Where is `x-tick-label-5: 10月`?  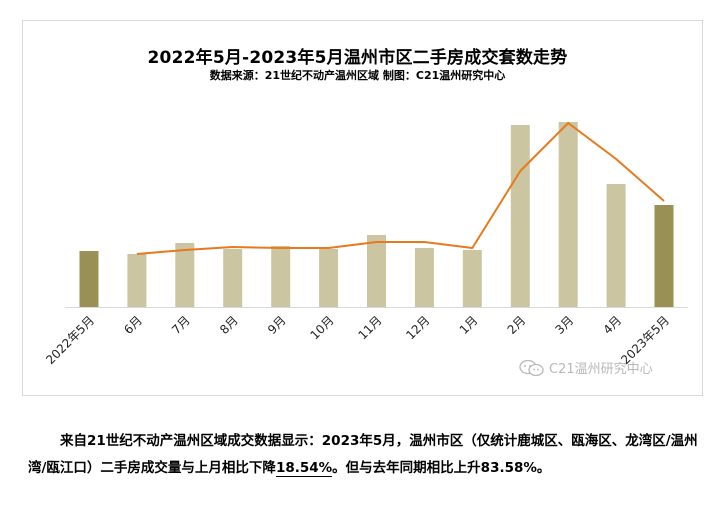 x-tick-label-5: 10月 is located at coordinates (322, 327).